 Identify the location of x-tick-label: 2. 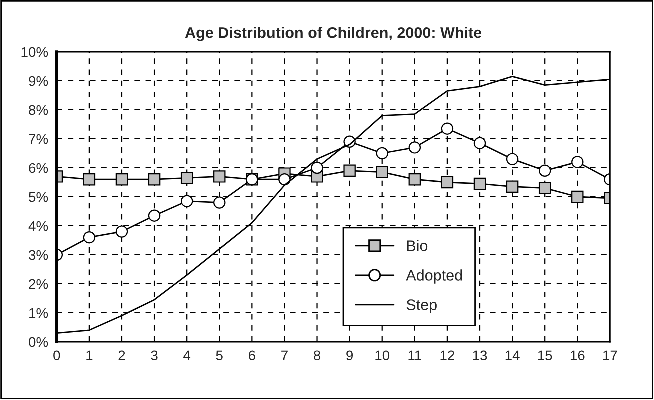
(122, 355).